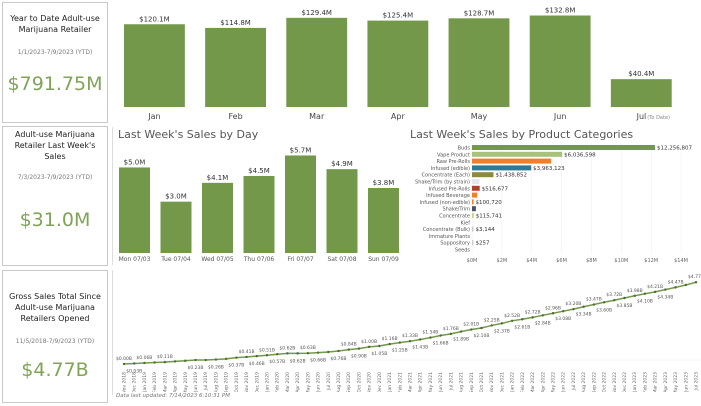 The width and height of the screenshot is (701, 406). Describe the element at coordinates (421, 382) in the screenshot. I see `x-tick-label: Apr 2021` at that location.